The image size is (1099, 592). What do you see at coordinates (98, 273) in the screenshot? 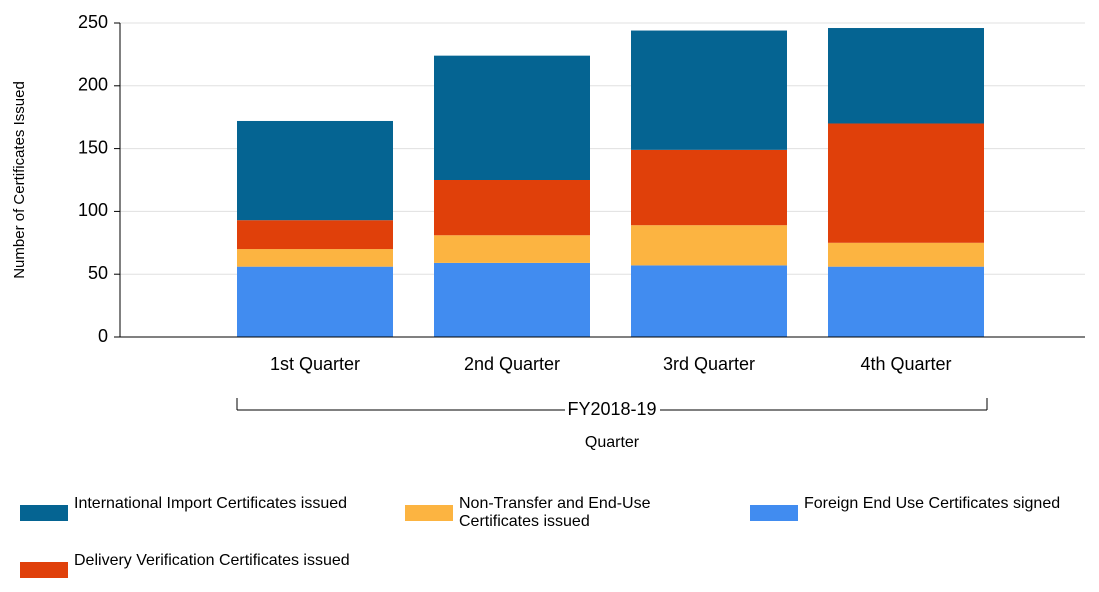
I see `y-tick-label: 50` at bounding box center [98, 273].